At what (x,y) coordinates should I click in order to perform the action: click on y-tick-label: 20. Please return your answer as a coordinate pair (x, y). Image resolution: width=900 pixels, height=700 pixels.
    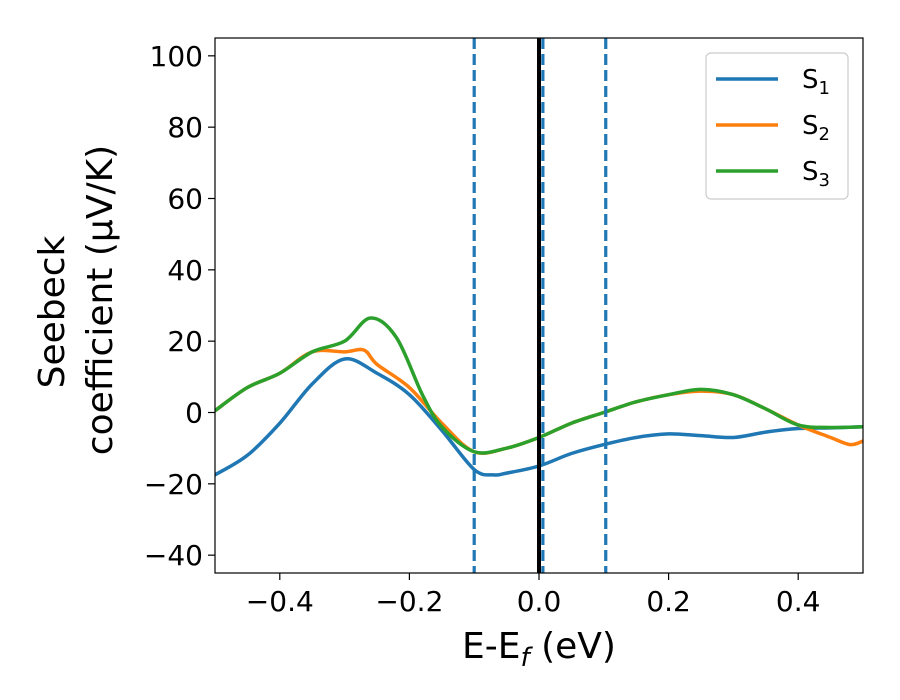
    Looking at the image, I should click on (185, 341).